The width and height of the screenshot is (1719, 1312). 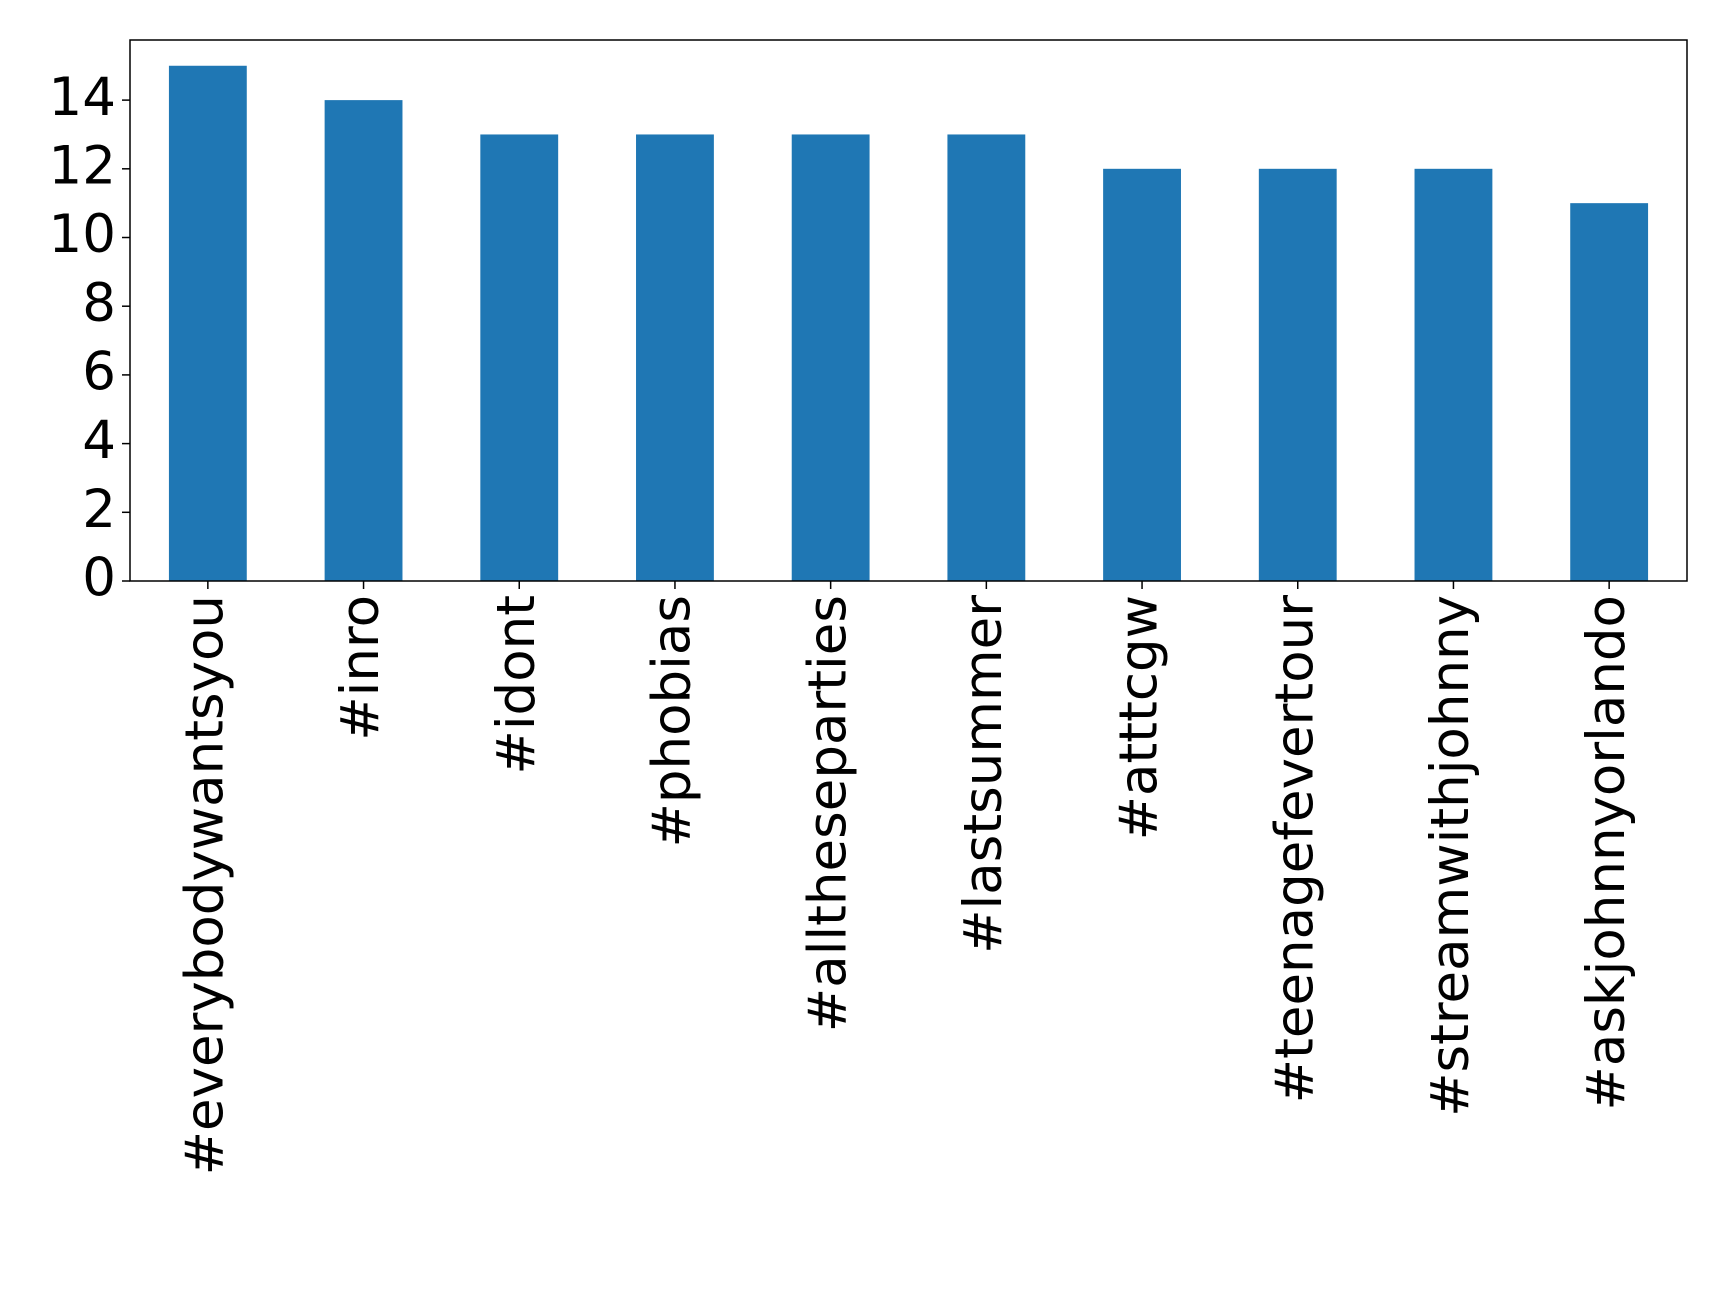 I want to click on x-tick-label: #streamwithjohnny, so click(x=1450, y=856).